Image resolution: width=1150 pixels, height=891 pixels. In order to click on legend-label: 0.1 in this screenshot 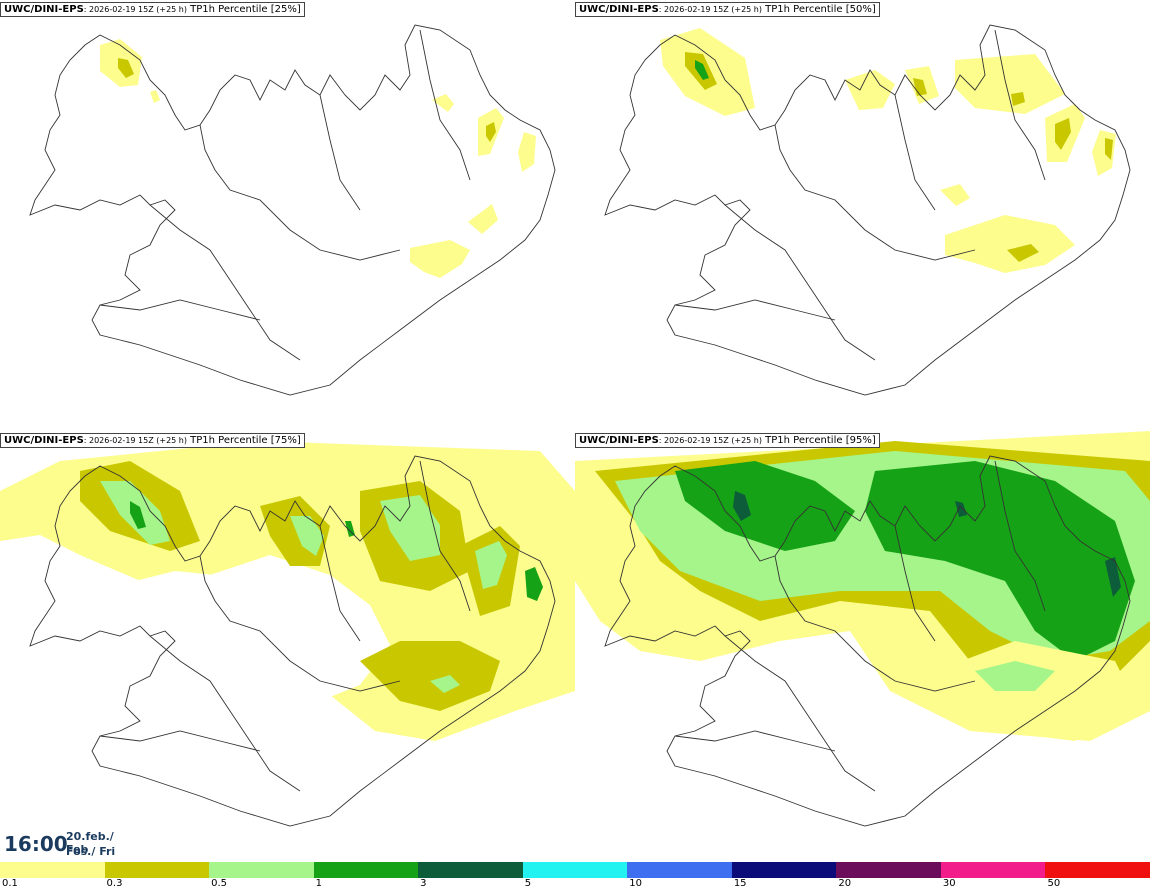, I will do `click(10, 883)`.